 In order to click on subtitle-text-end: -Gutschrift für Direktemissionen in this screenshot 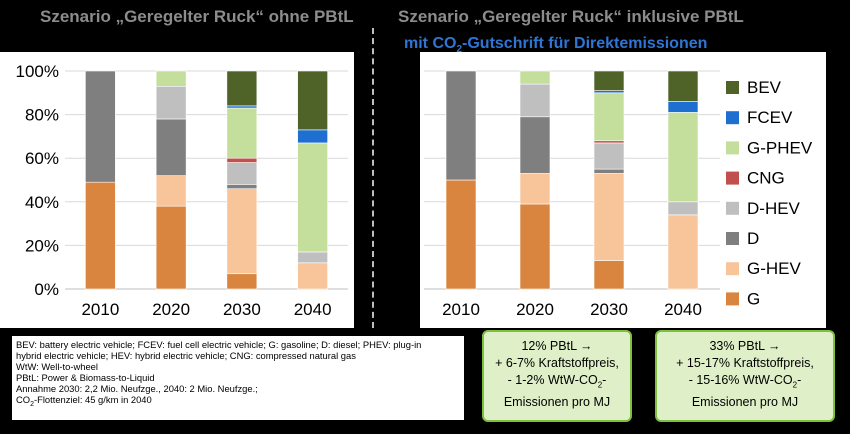, I will do `click(585, 43)`.